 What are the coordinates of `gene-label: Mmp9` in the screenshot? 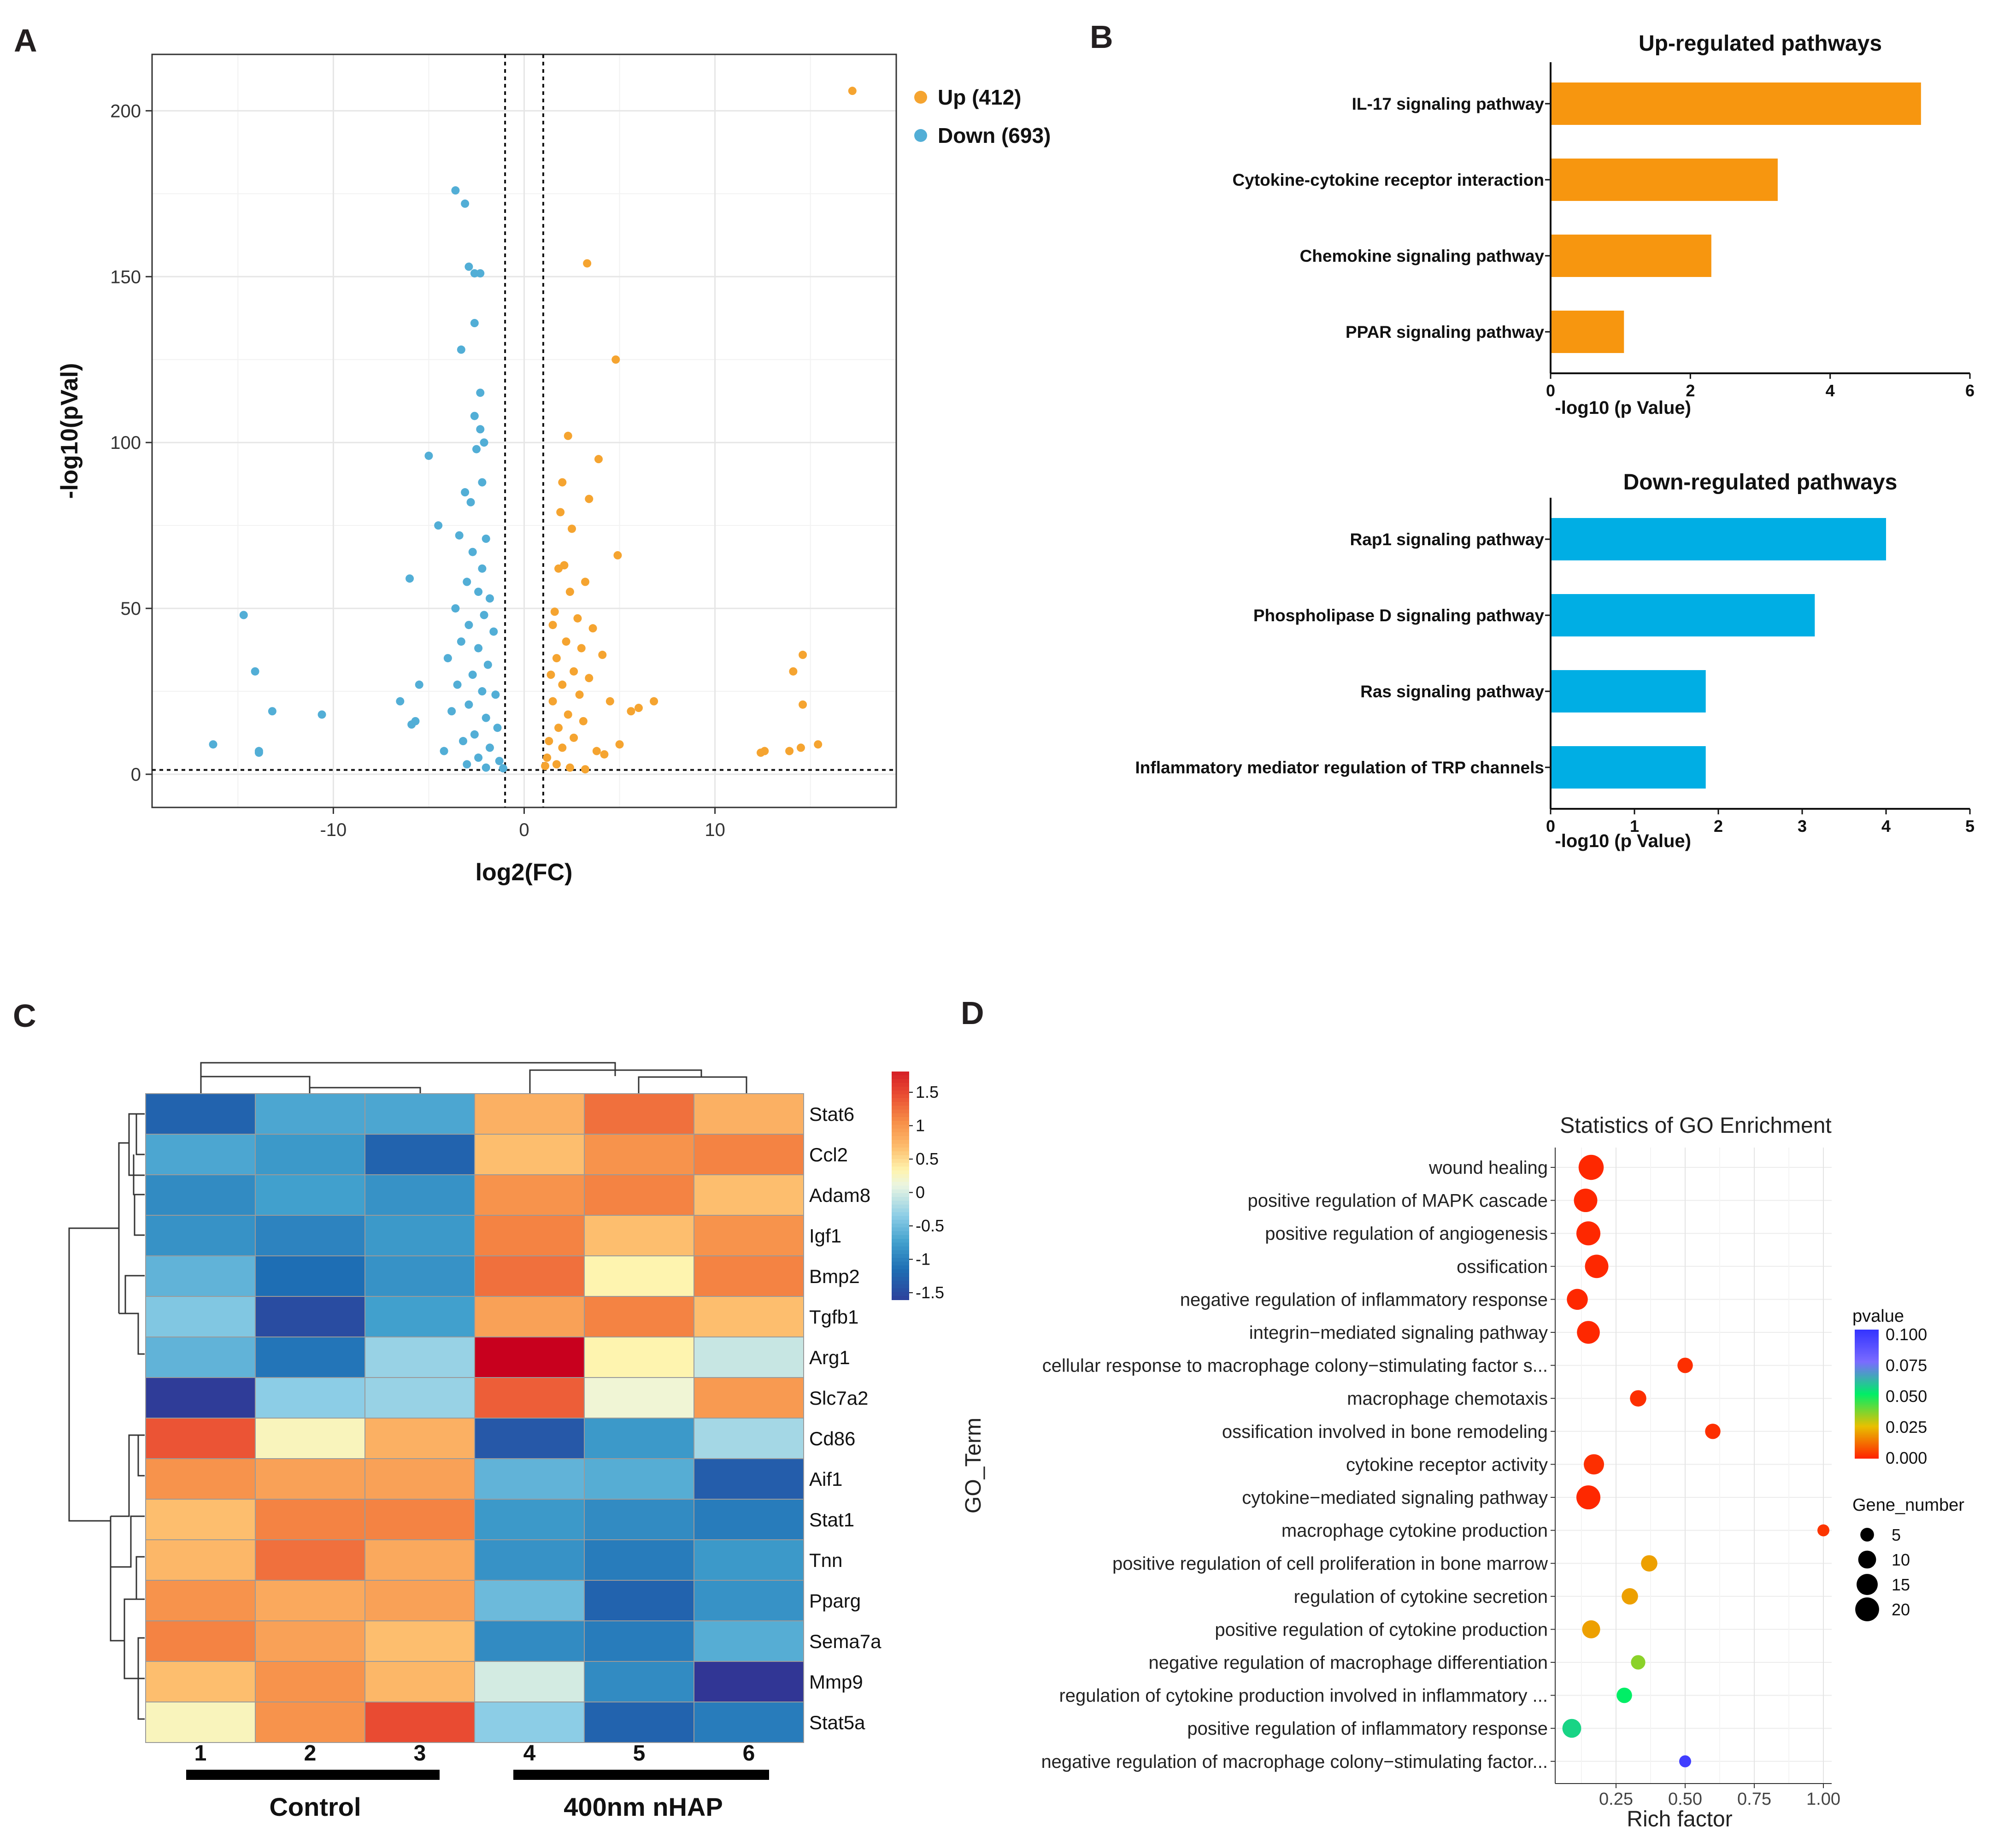 It's located at (836, 1682).